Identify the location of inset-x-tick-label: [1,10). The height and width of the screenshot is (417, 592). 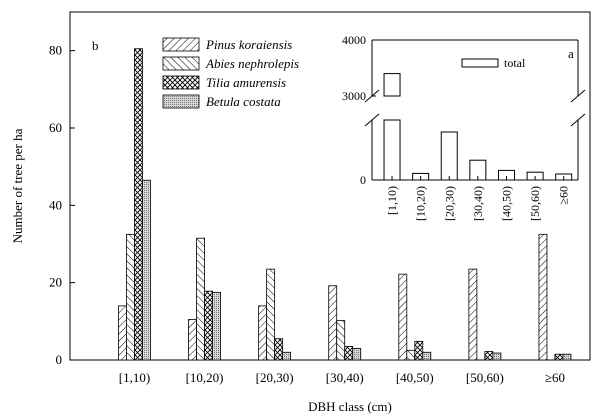
(392, 200).